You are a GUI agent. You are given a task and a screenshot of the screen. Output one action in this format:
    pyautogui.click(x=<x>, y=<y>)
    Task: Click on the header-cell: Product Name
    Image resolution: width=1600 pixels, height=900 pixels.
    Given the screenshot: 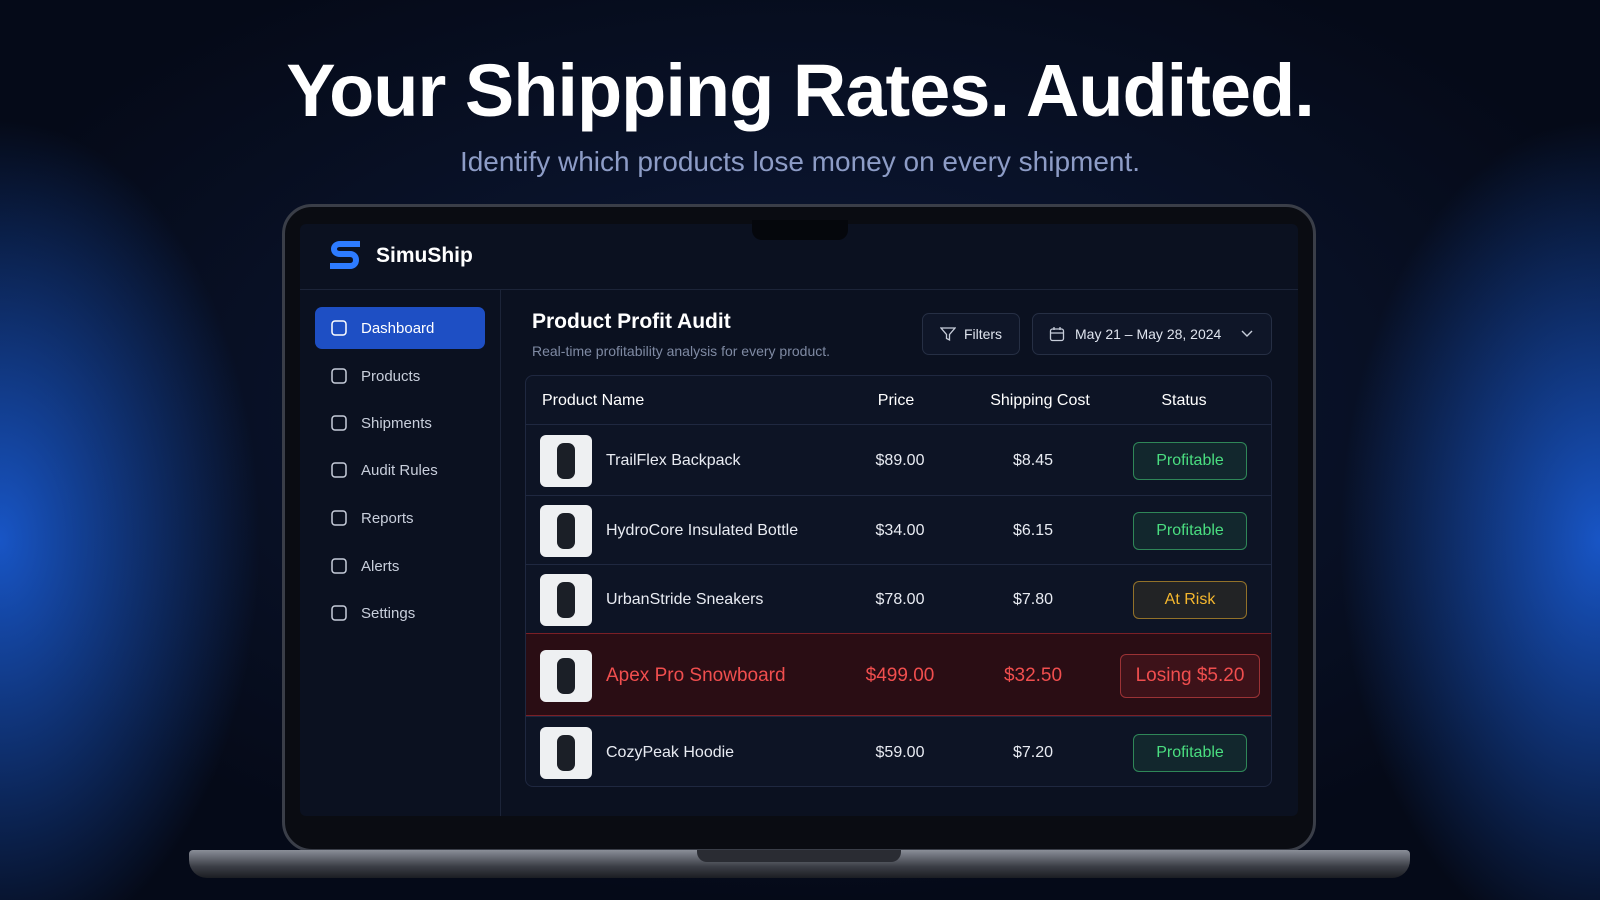 What is the action you would take?
    pyautogui.click(x=593, y=400)
    